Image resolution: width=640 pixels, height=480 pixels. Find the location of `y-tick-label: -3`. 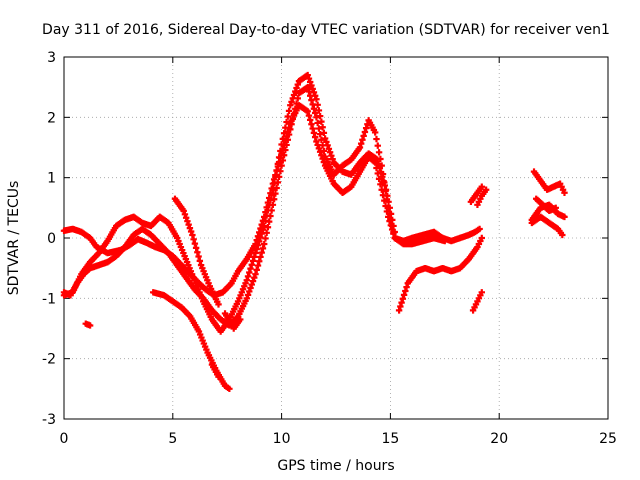

y-tick-label: -3 is located at coordinates (49, 420).